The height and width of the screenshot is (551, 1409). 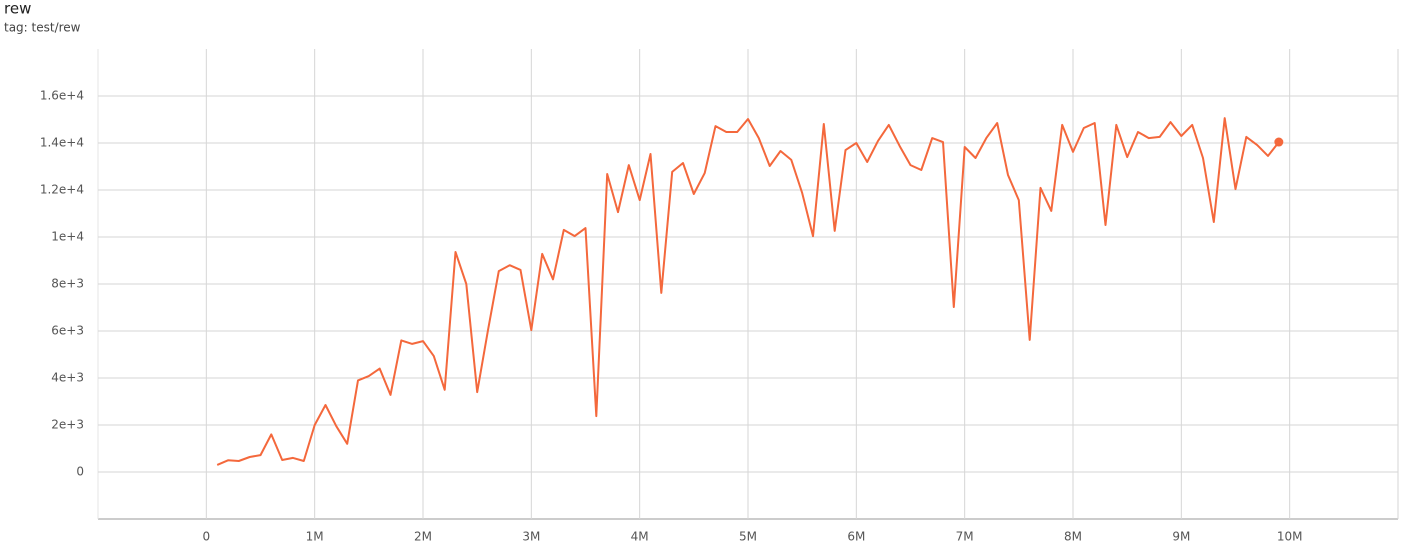 I want to click on y-tick-label: 1.2e+4, so click(x=62, y=190).